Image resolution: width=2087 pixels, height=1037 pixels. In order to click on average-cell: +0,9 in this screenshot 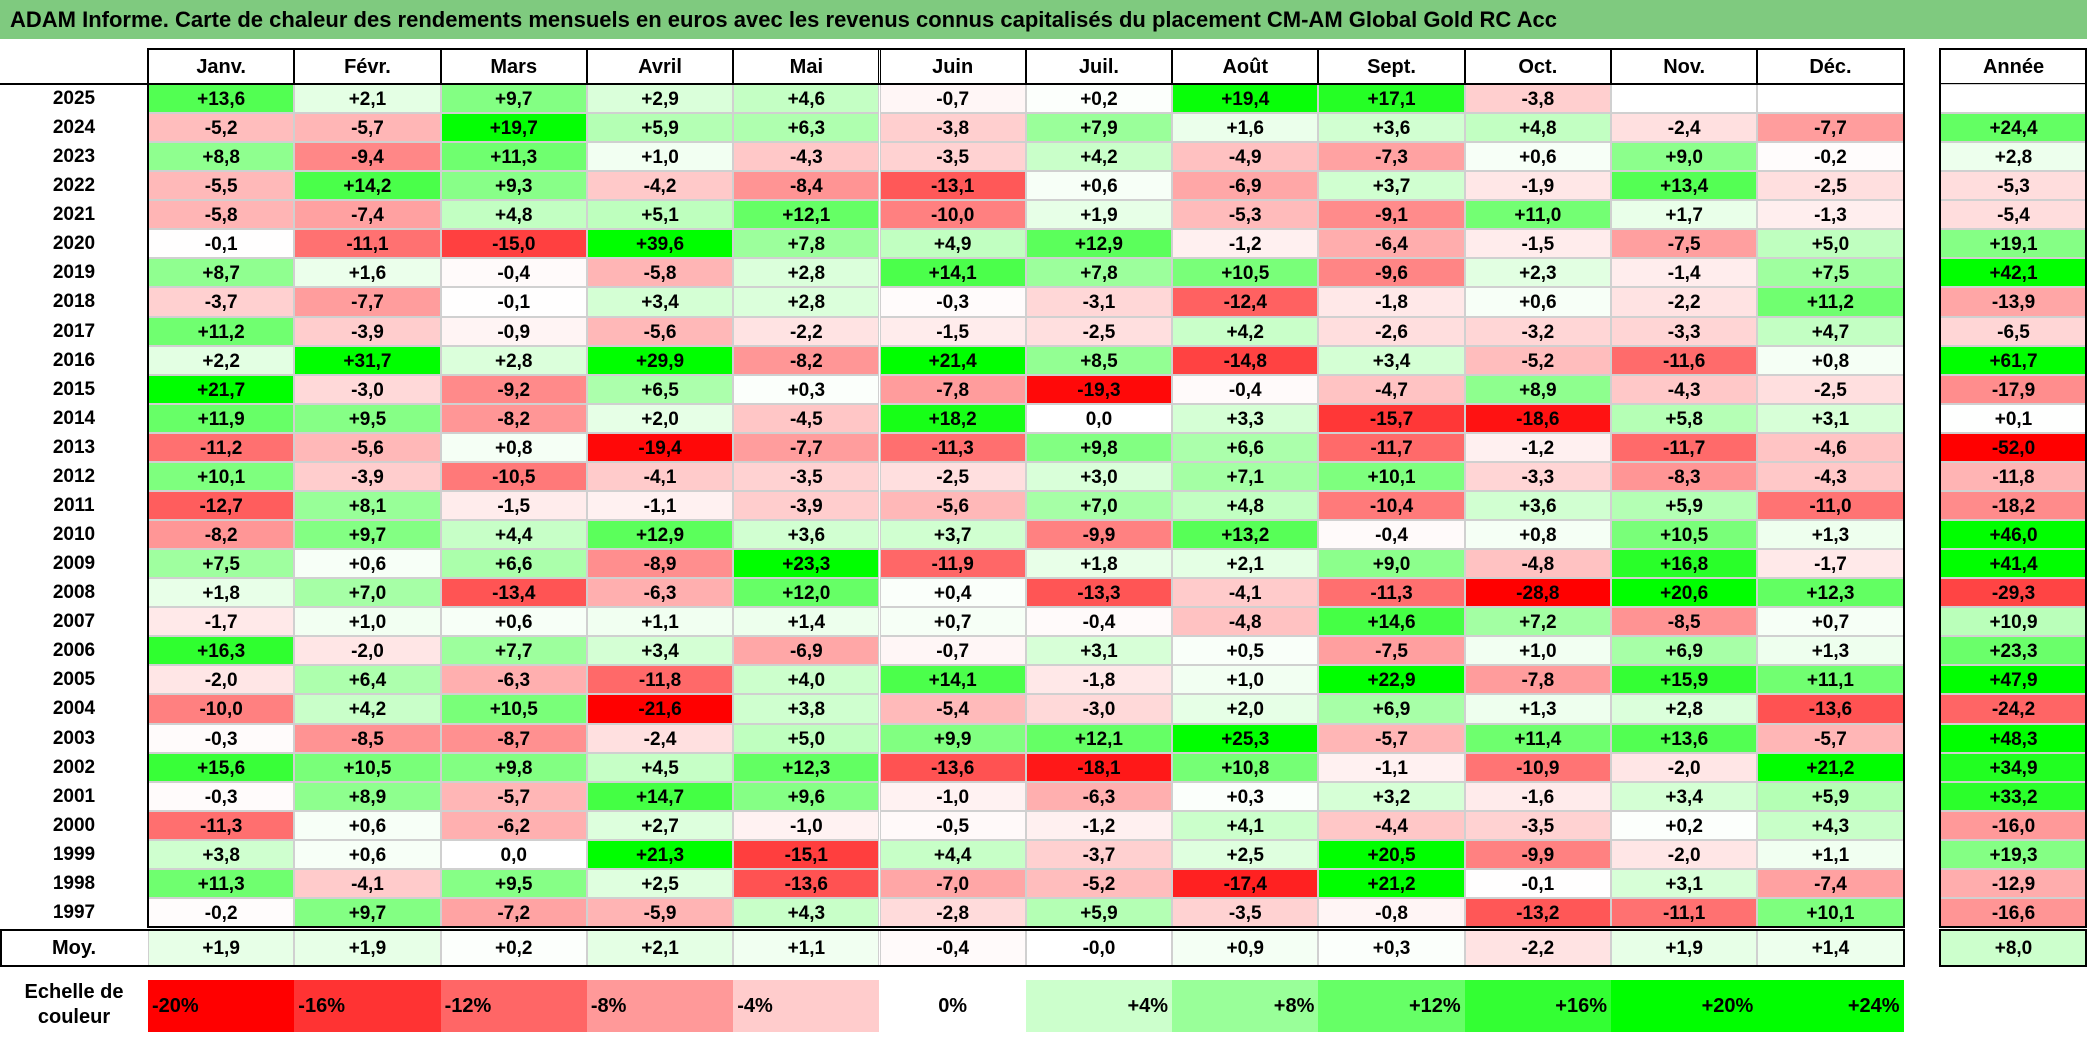, I will do `click(1245, 948)`.